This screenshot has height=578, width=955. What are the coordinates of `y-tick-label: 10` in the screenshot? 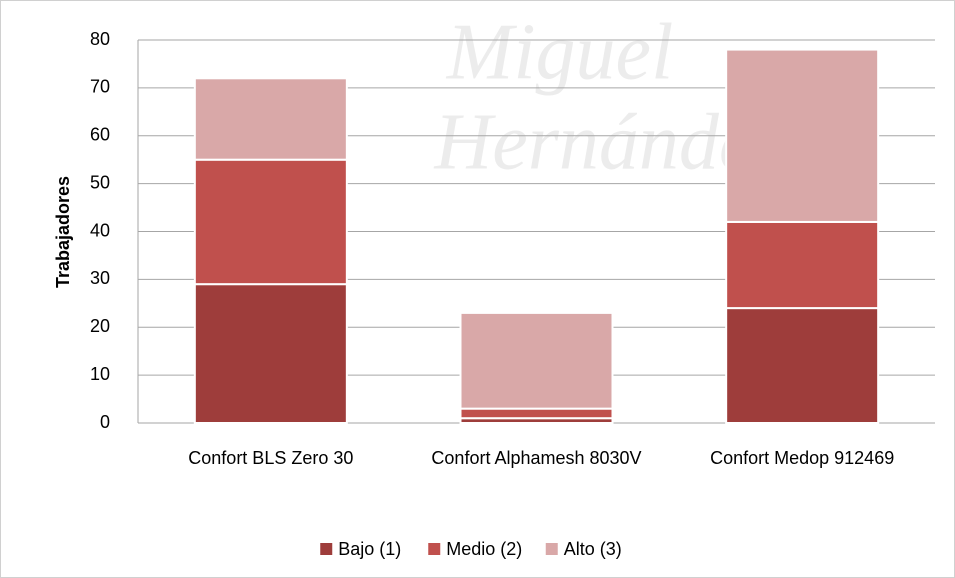 It's located at (100, 374).